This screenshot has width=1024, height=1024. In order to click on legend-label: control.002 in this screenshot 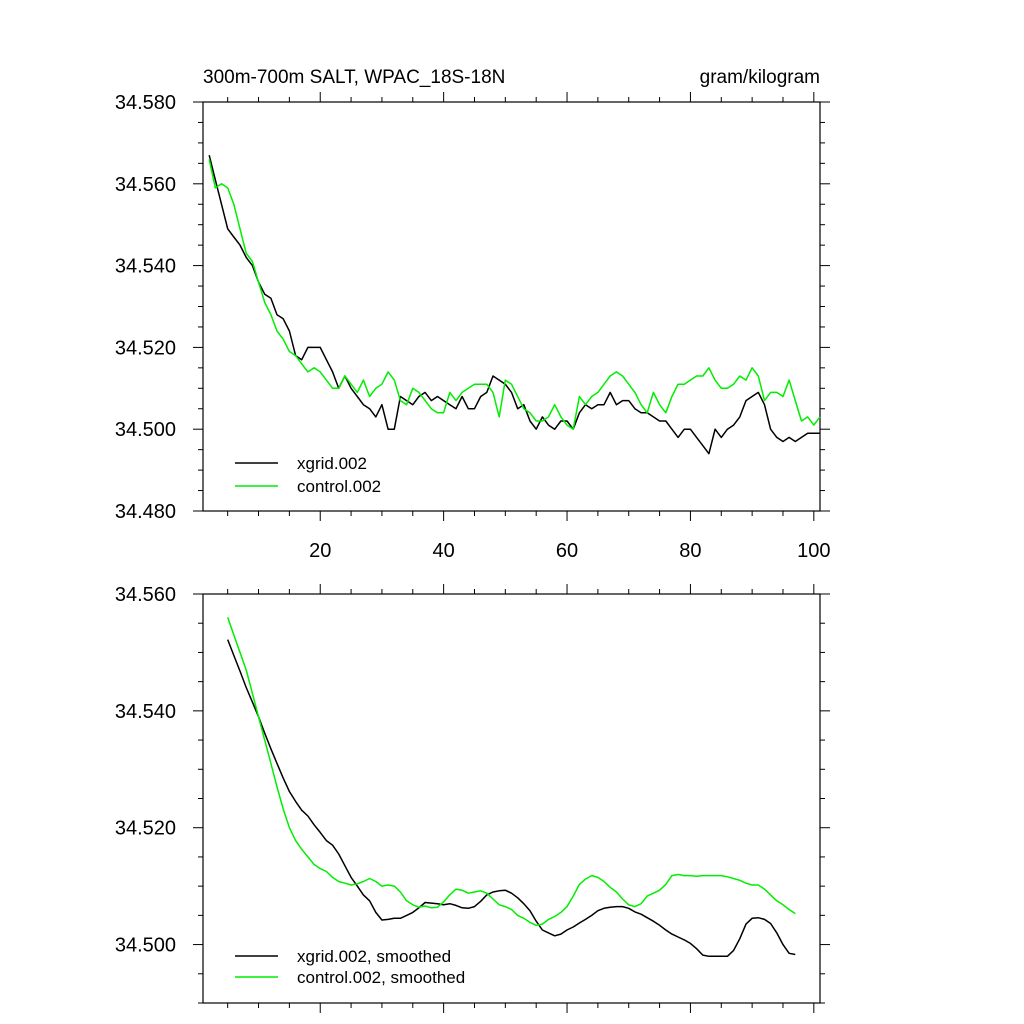, I will do `click(339, 486)`.